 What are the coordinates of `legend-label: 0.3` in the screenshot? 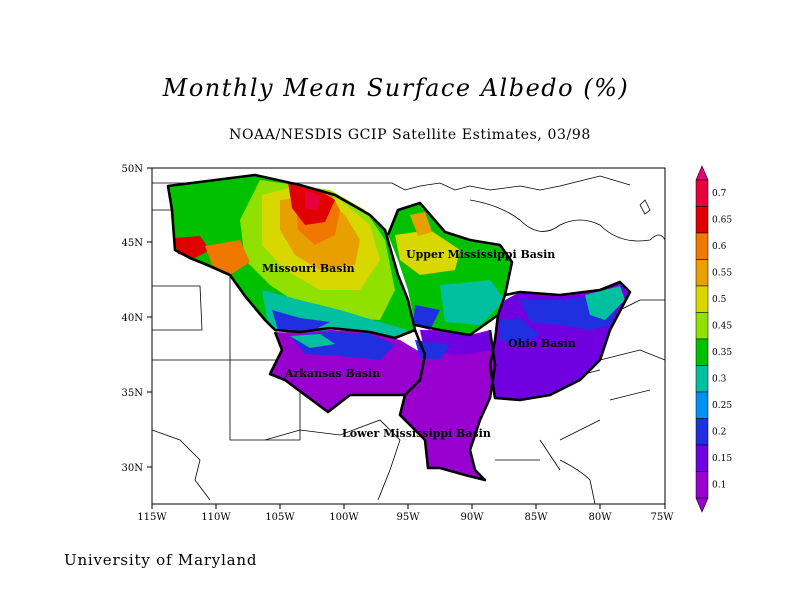 It's located at (719, 380).